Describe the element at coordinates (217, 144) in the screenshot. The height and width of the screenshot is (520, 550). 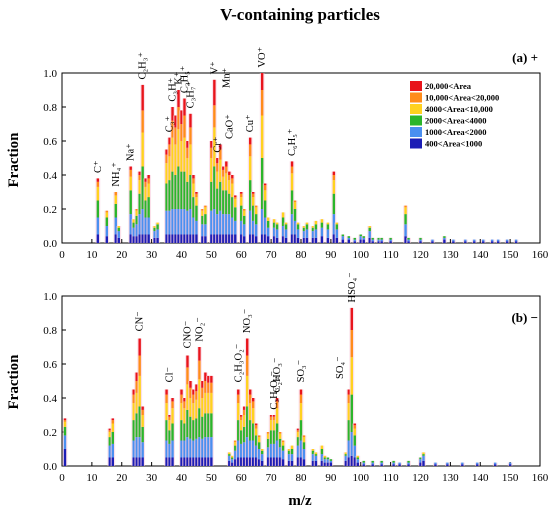
I see `peak-annotation: Cr⁺` at that location.